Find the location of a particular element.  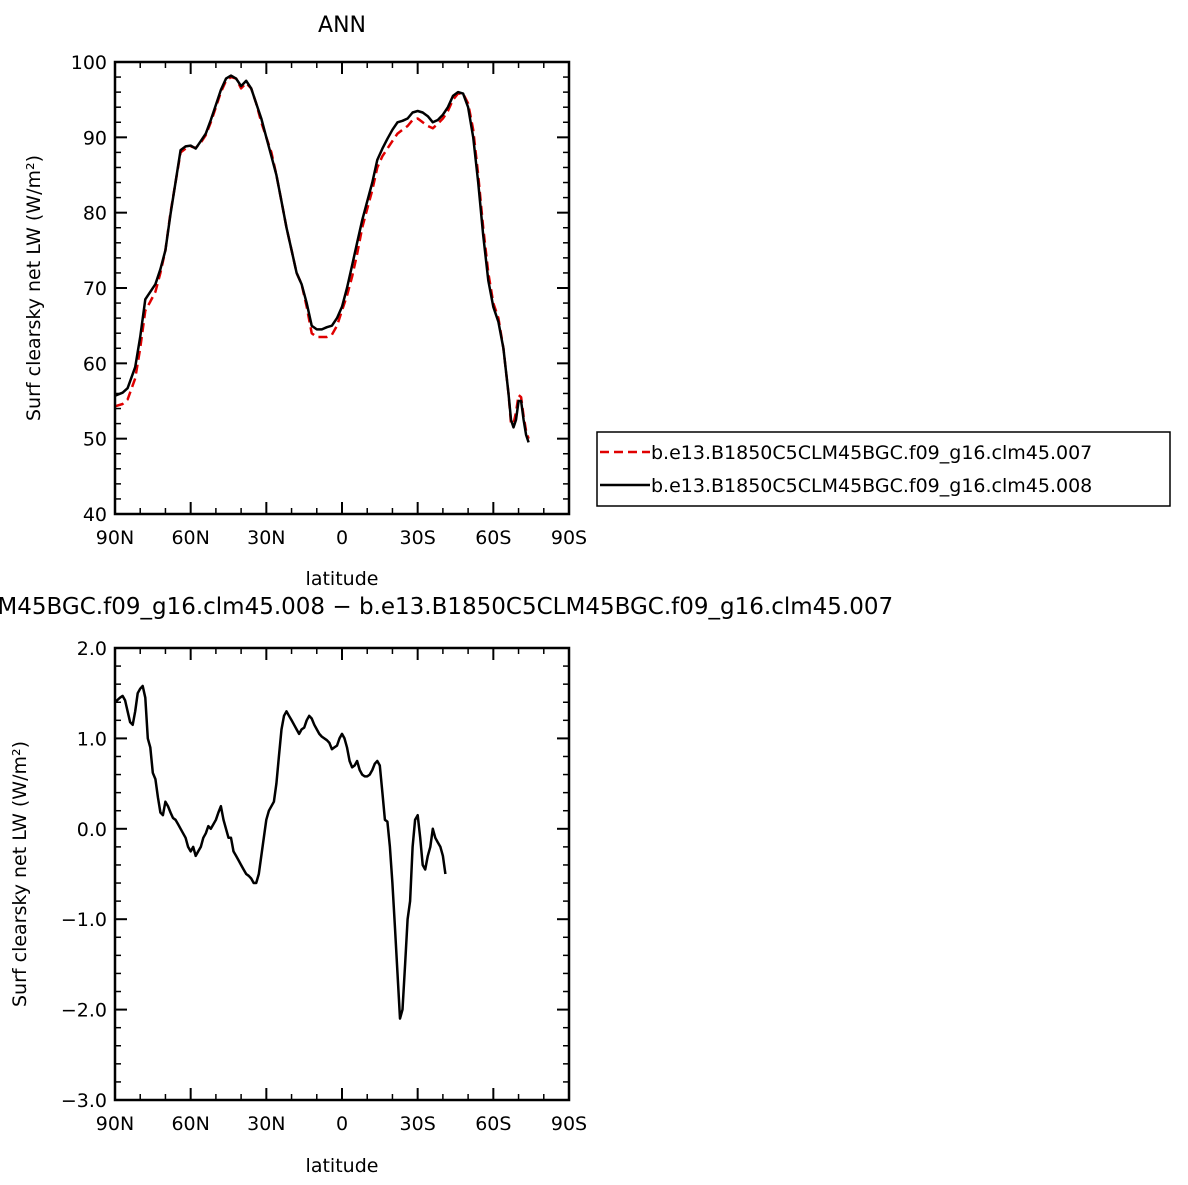

y-tick-label: 70 is located at coordinates (95, 289).